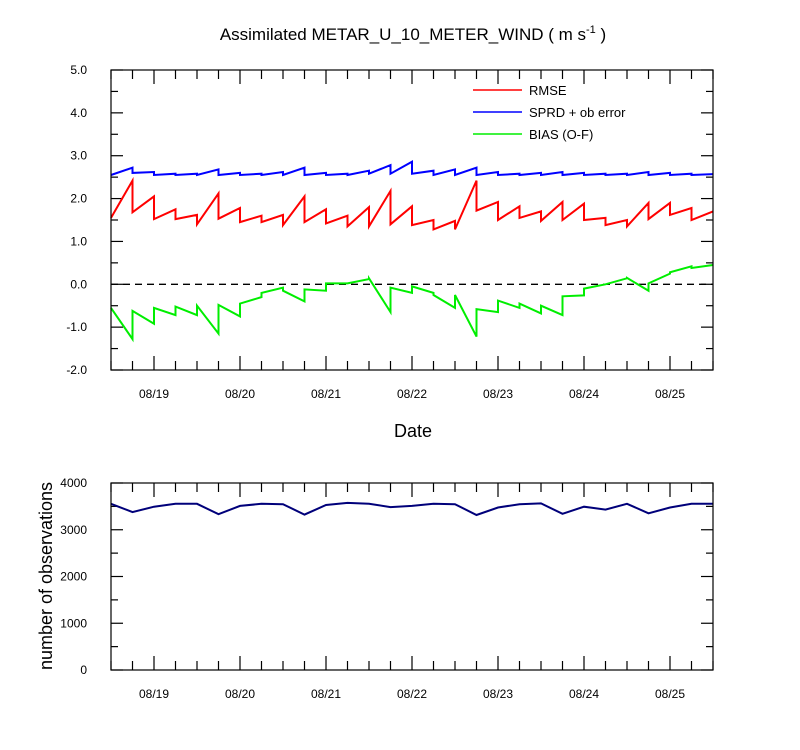 Image resolution: width=800 pixels, height=750 pixels. I want to click on y-tick-label: 3000, so click(73, 530).